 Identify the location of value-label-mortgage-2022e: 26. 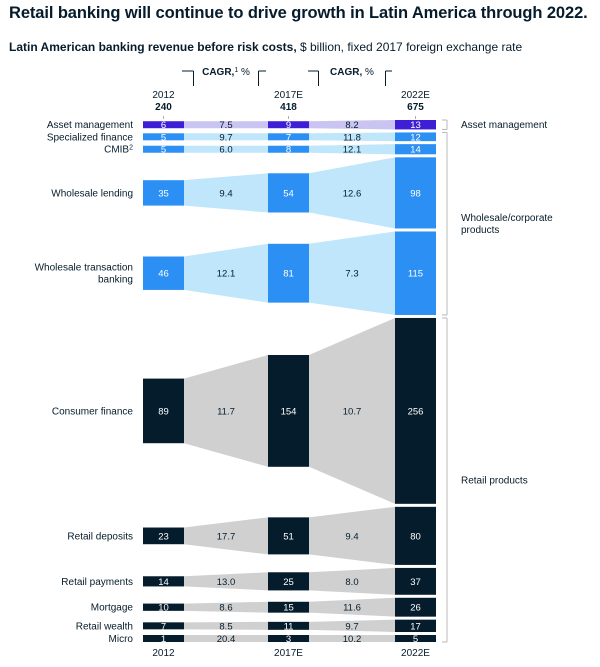
(415, 608).